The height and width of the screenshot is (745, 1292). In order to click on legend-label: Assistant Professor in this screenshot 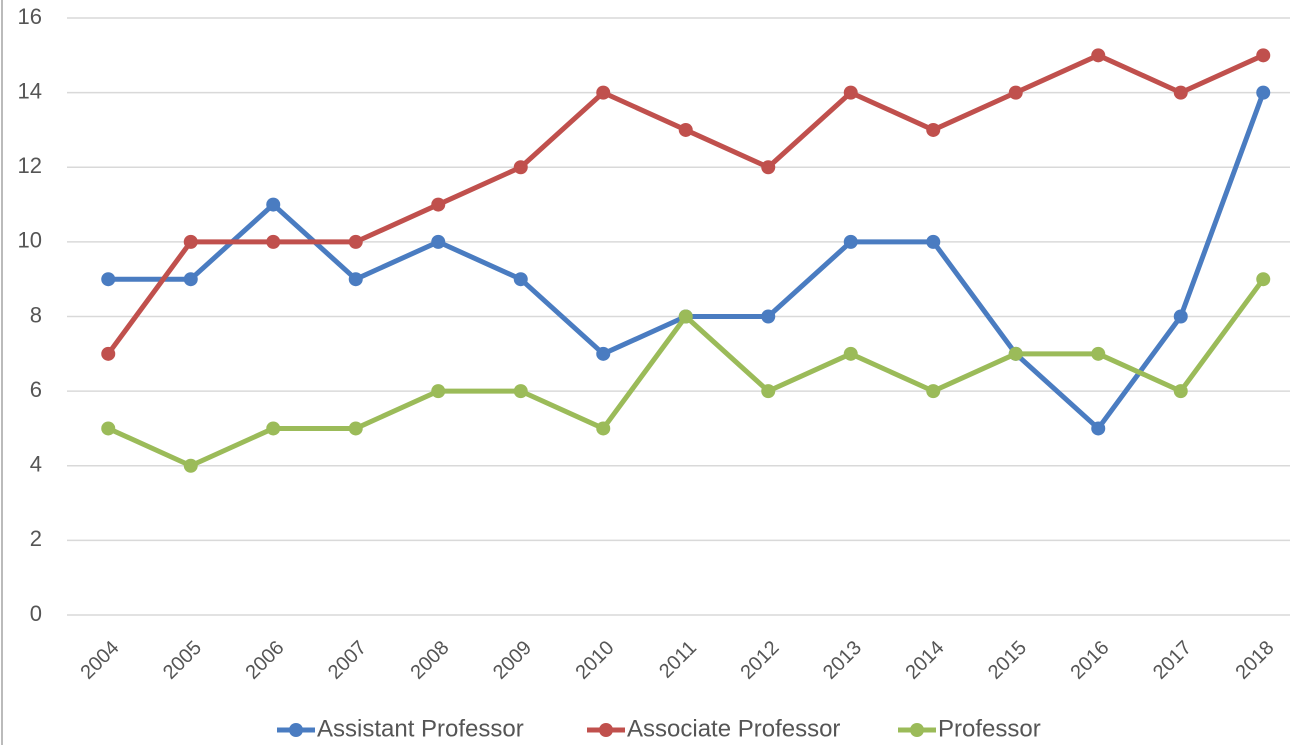, I will do `click(420, 728)`.